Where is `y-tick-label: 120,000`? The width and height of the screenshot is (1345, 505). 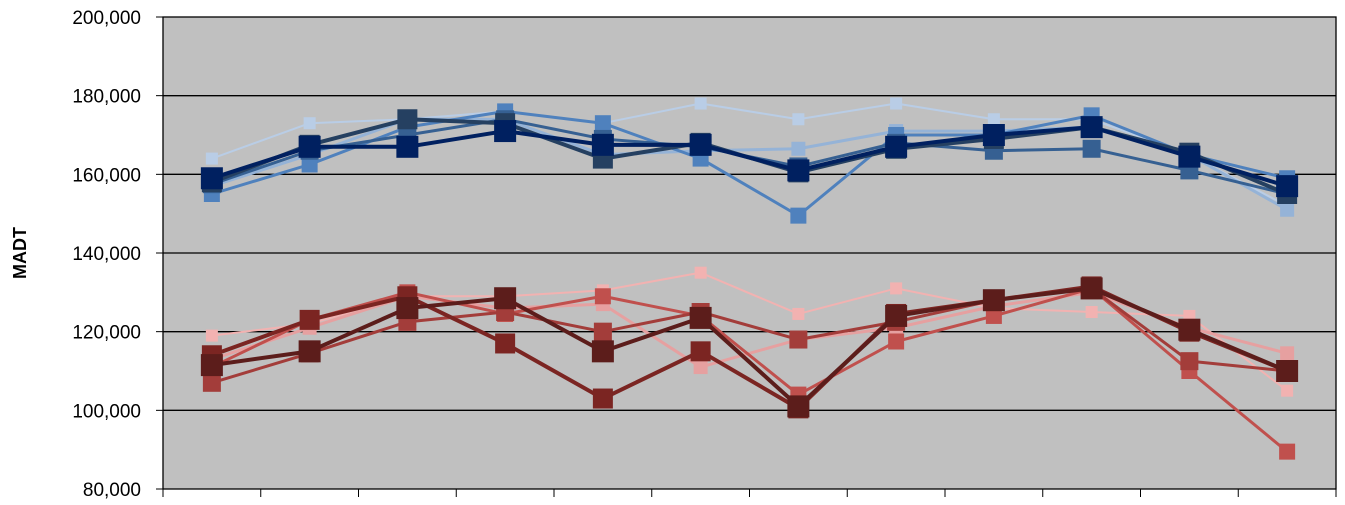
y-tick-label: 120,000 is located at coordinates (106, 333).